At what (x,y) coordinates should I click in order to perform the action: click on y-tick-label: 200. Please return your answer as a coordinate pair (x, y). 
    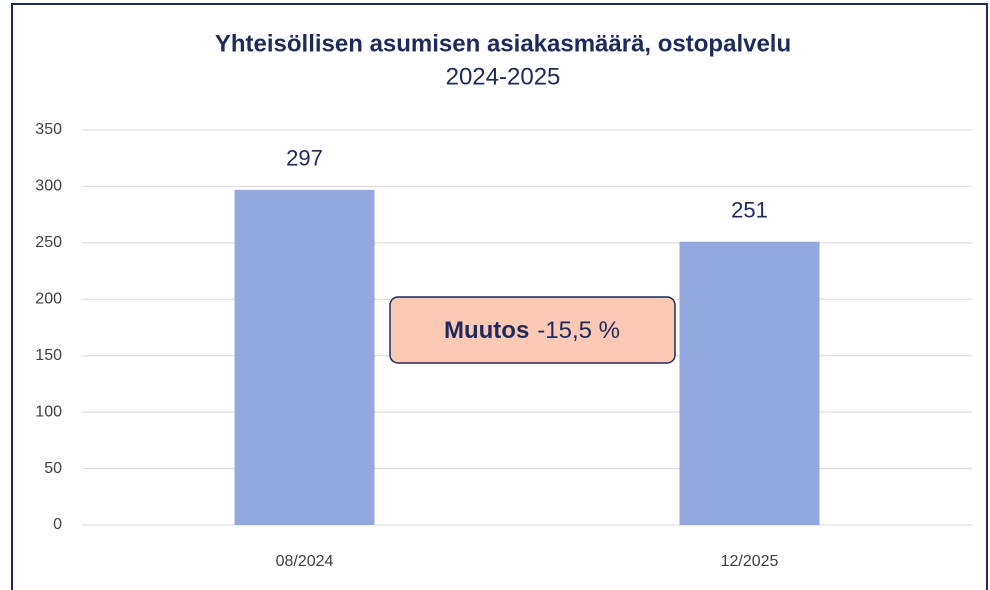
    Looking at the image, I should click on (48, 299).